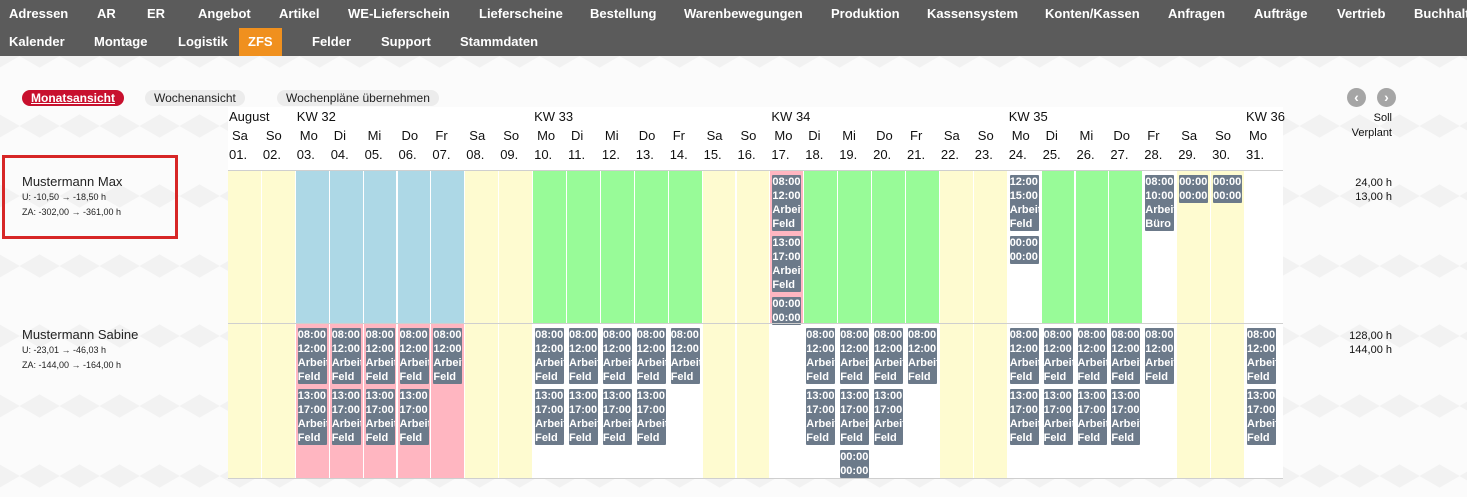 The width and height of the screenshot is (1467, 497). I want to click on nav-item-zfs: ZFS, so click(260, 42).